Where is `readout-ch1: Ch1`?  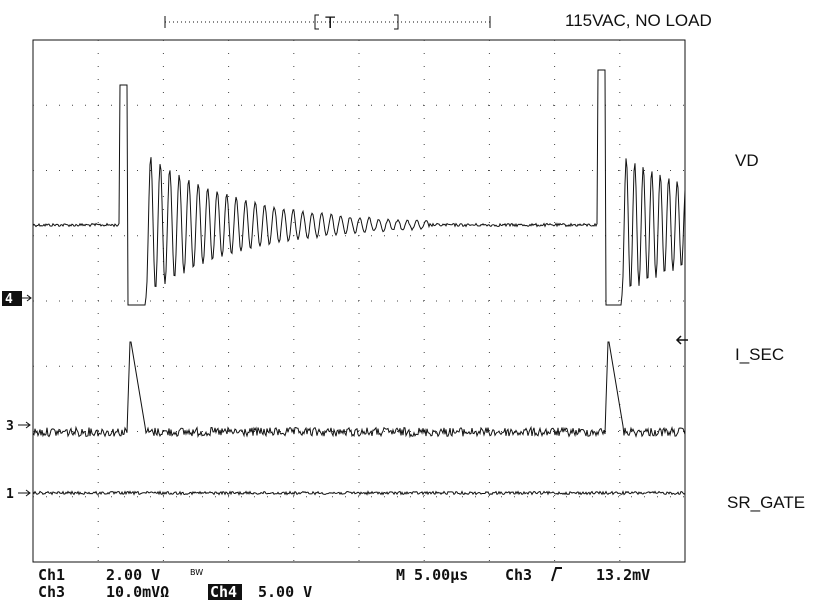 readout-ch1: Ch1 is located at coordinates (51, 575).